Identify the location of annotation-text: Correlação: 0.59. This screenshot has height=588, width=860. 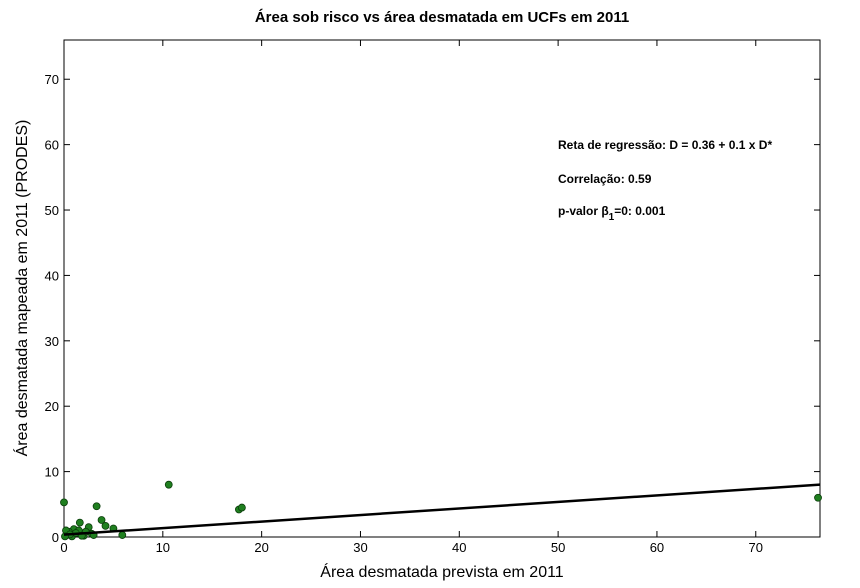
(605, 179).